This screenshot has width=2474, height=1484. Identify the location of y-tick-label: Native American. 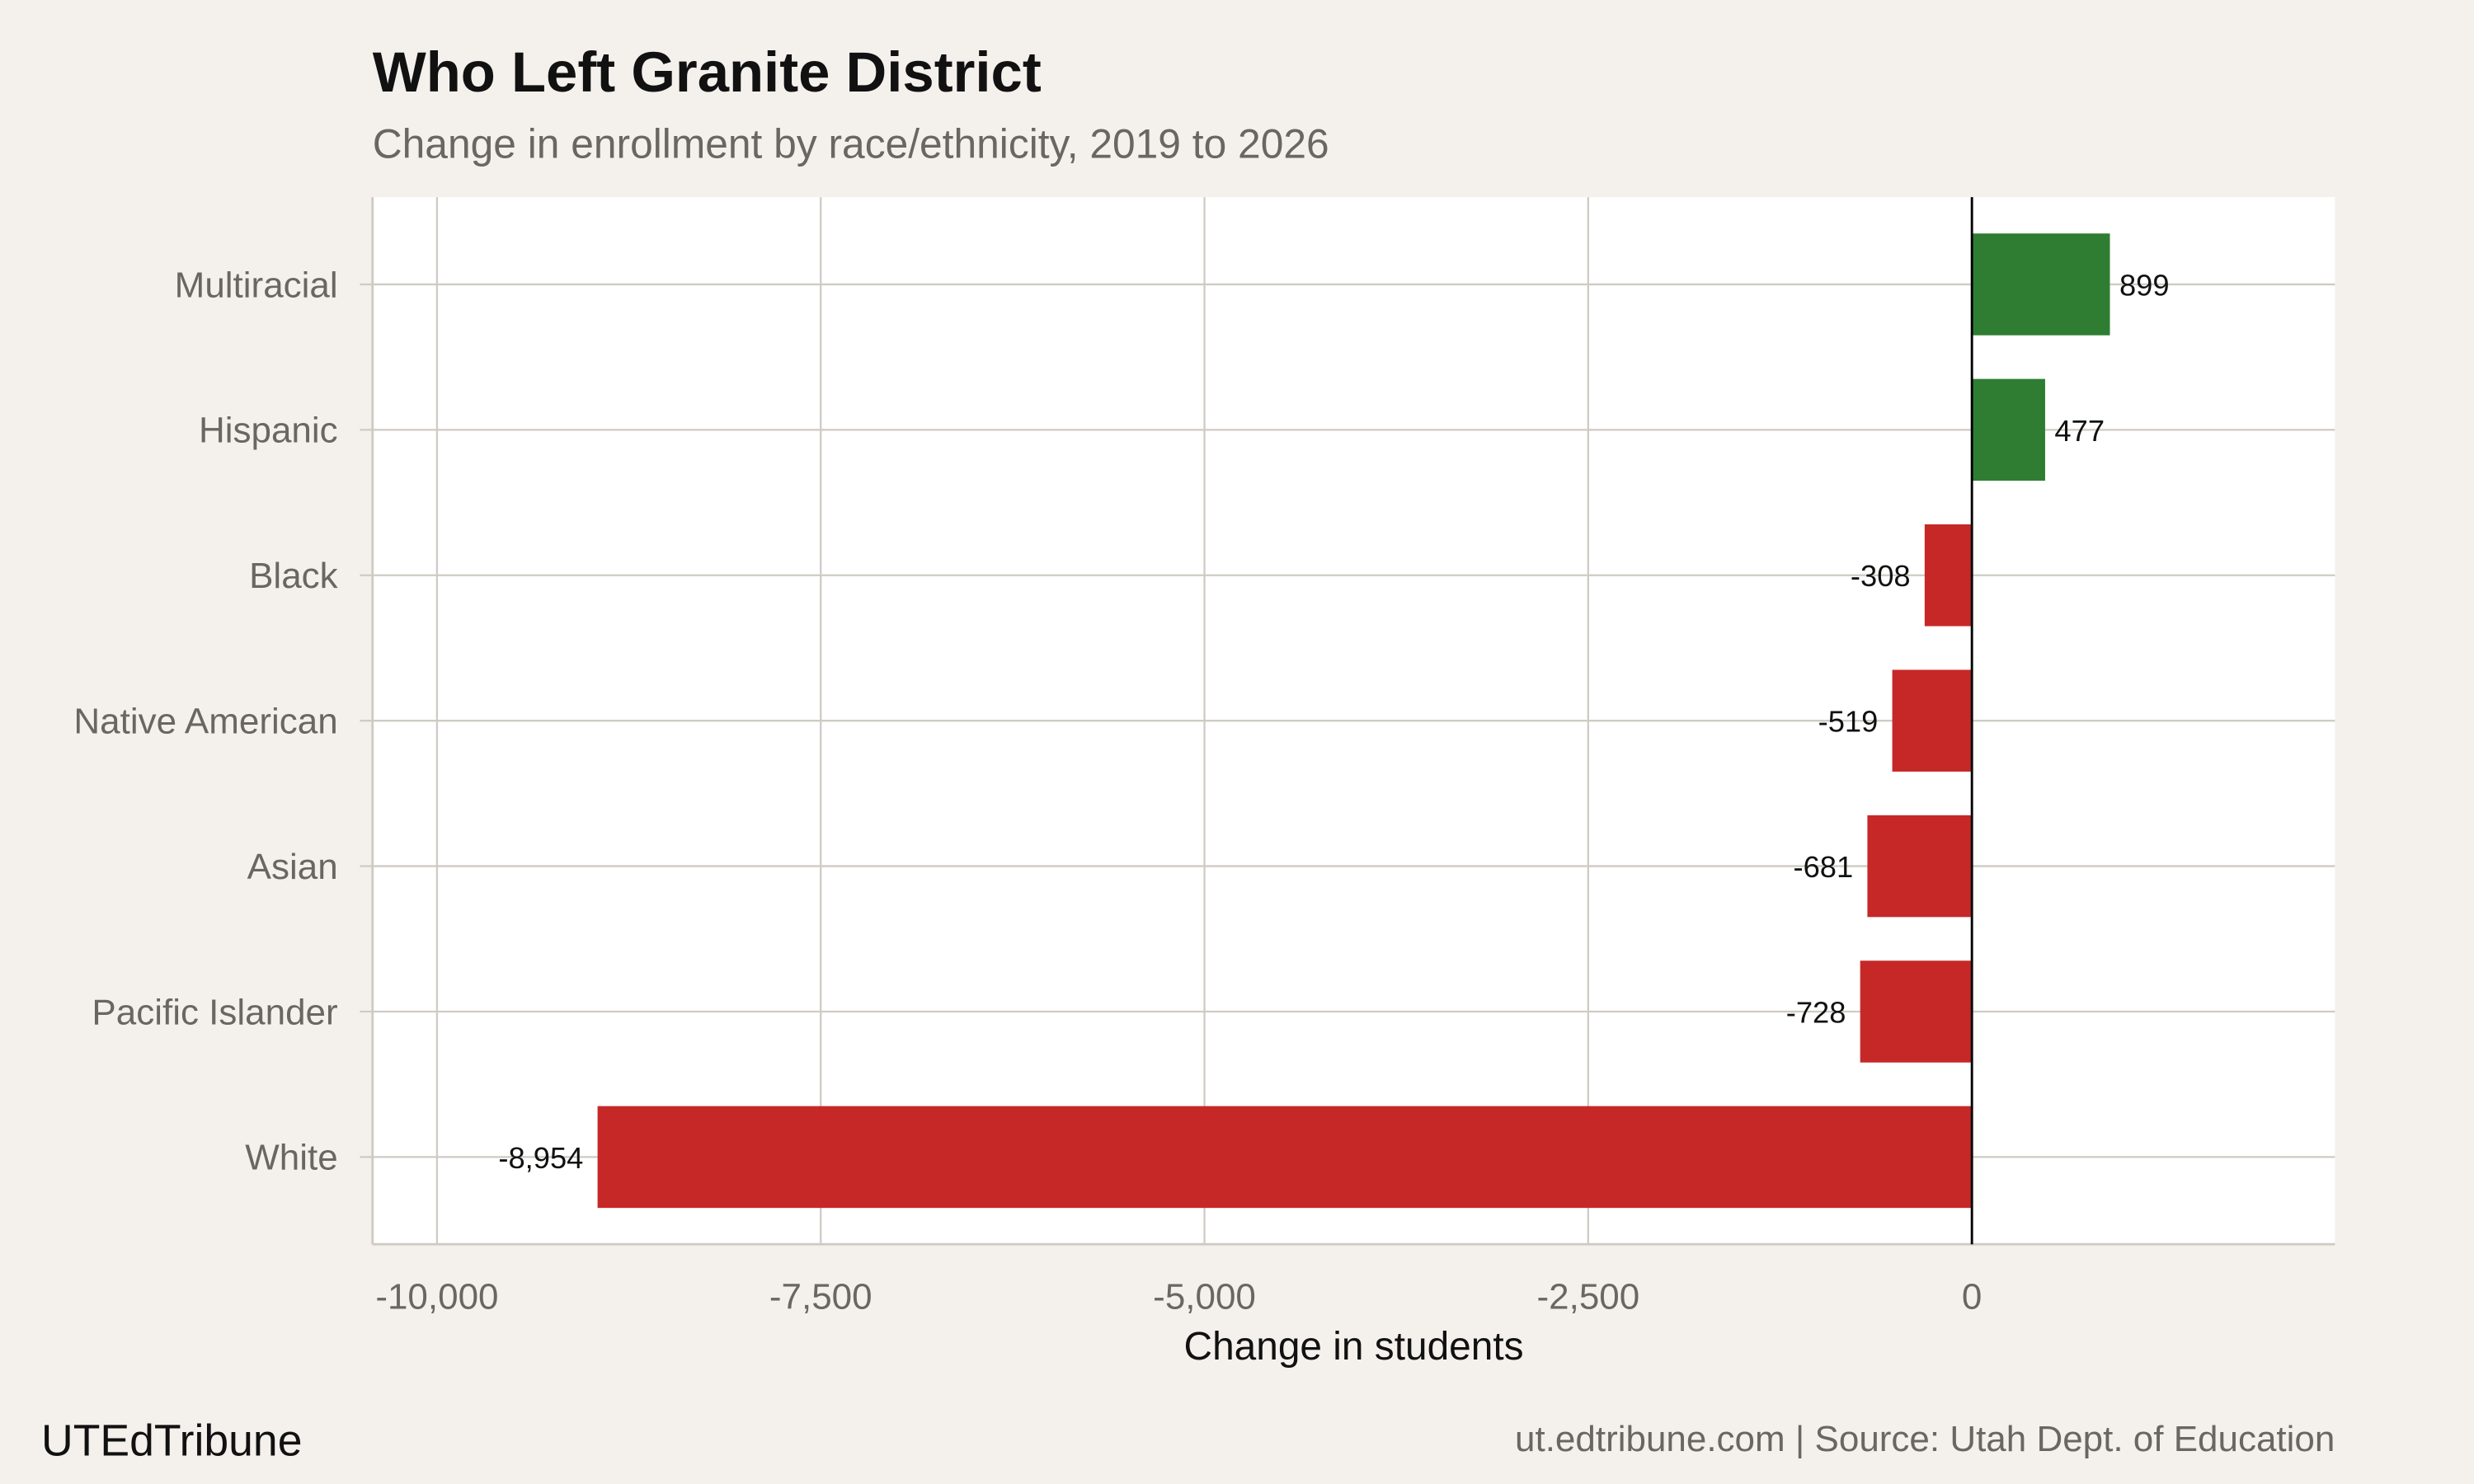
(205, 721).